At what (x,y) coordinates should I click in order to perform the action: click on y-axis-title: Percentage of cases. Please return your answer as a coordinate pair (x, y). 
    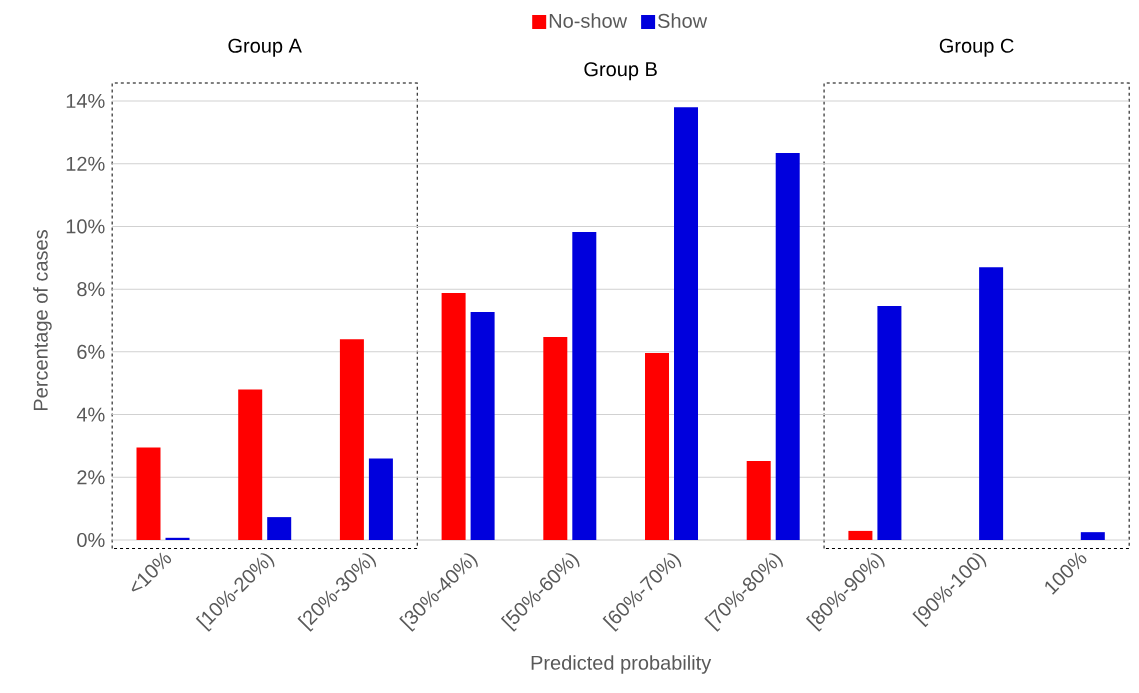
    Looking at the image, I should click on (42, 320).